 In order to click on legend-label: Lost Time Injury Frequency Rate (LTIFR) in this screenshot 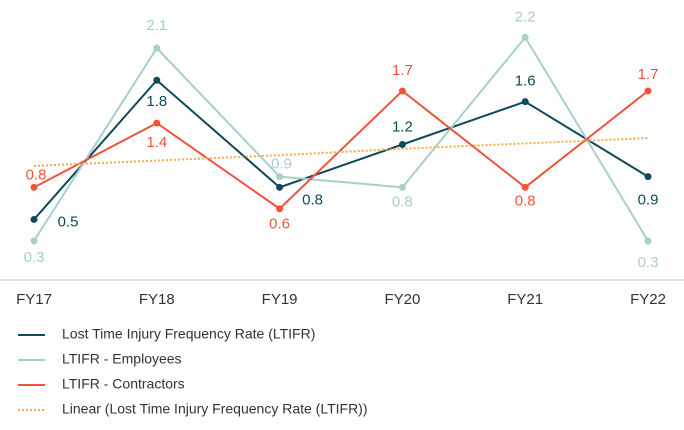, I will do `click(188, 334)`.